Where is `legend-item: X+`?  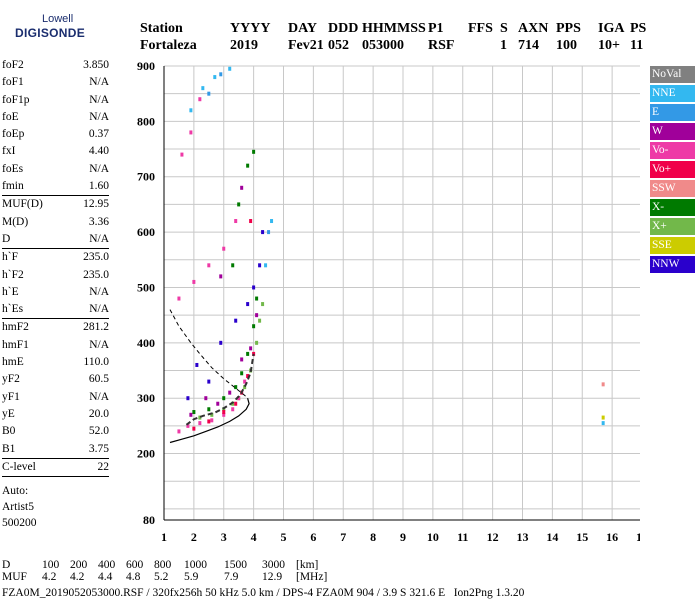 legend-item: X+ is located at coordinates (672, 226).